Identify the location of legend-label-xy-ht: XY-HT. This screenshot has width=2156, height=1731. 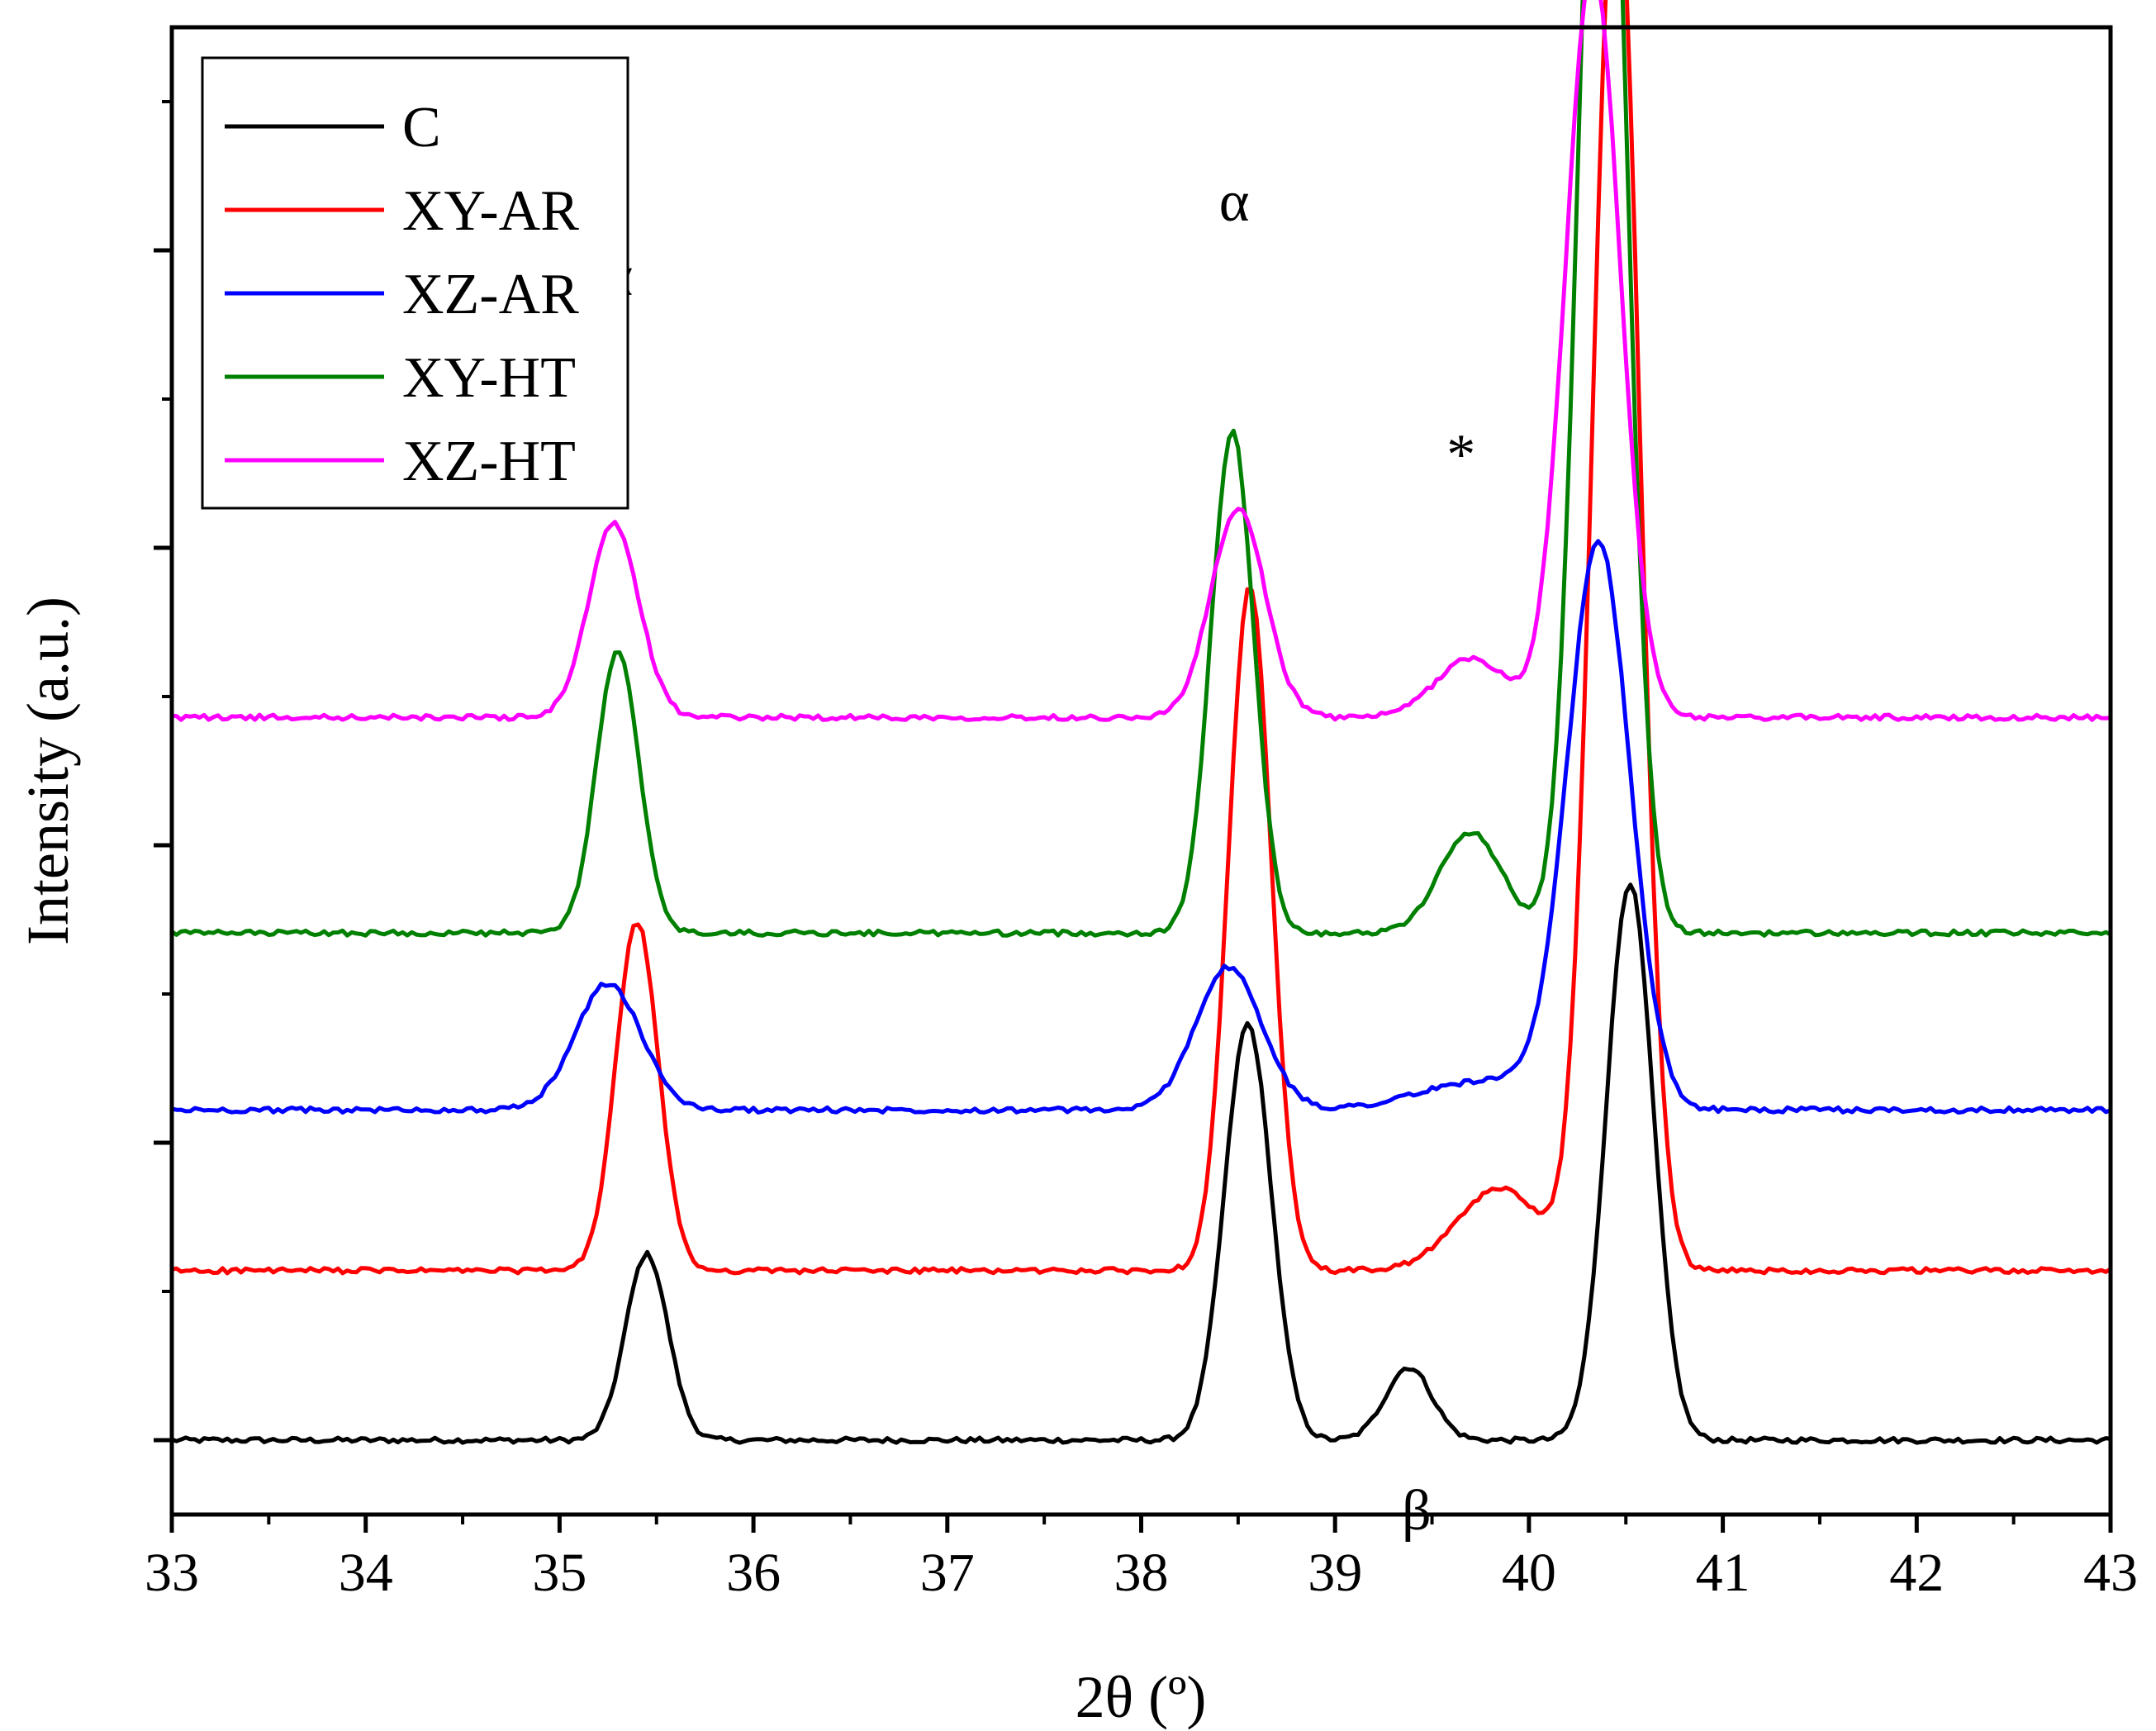
(489, 378).